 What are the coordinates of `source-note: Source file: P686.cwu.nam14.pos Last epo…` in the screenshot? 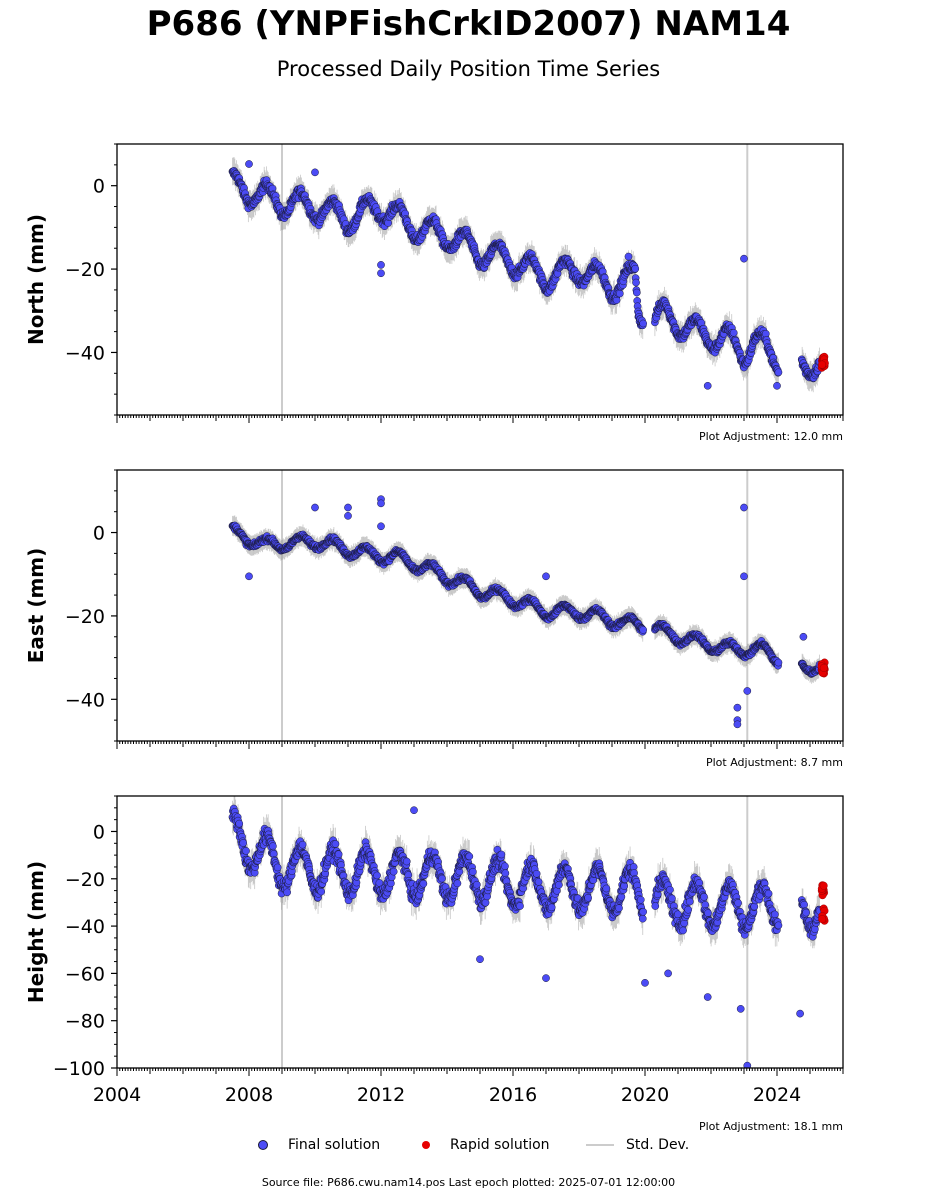 It's located at (468, 1182).